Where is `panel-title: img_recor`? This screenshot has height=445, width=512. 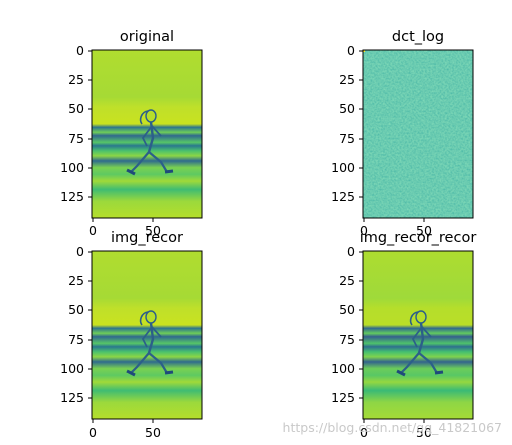 panel-title: img_recor is located at coordinates (147, 238).